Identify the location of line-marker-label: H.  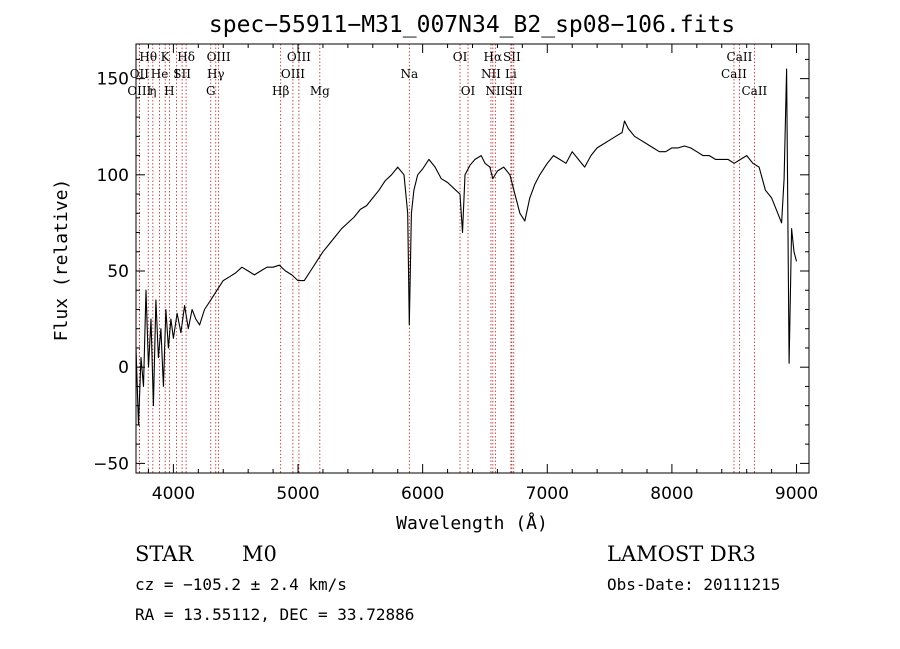
(169, 91).